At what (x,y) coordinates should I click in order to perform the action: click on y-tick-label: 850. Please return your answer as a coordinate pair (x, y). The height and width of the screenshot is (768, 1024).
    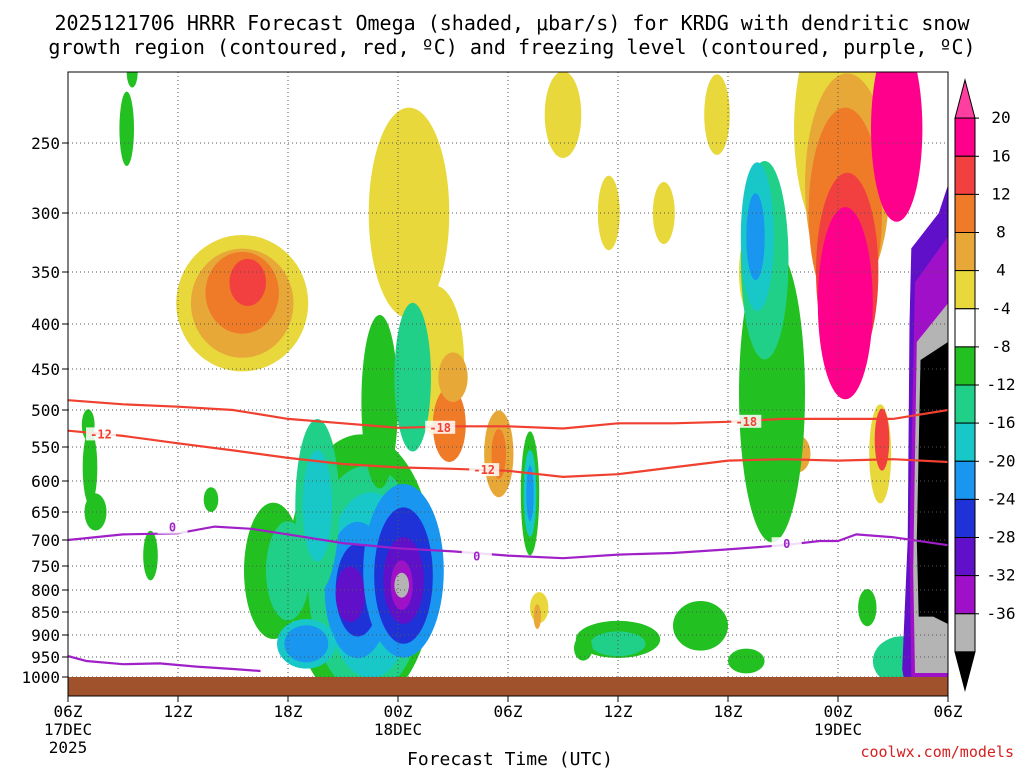
    Looking at the image, I should click on (45, 612).